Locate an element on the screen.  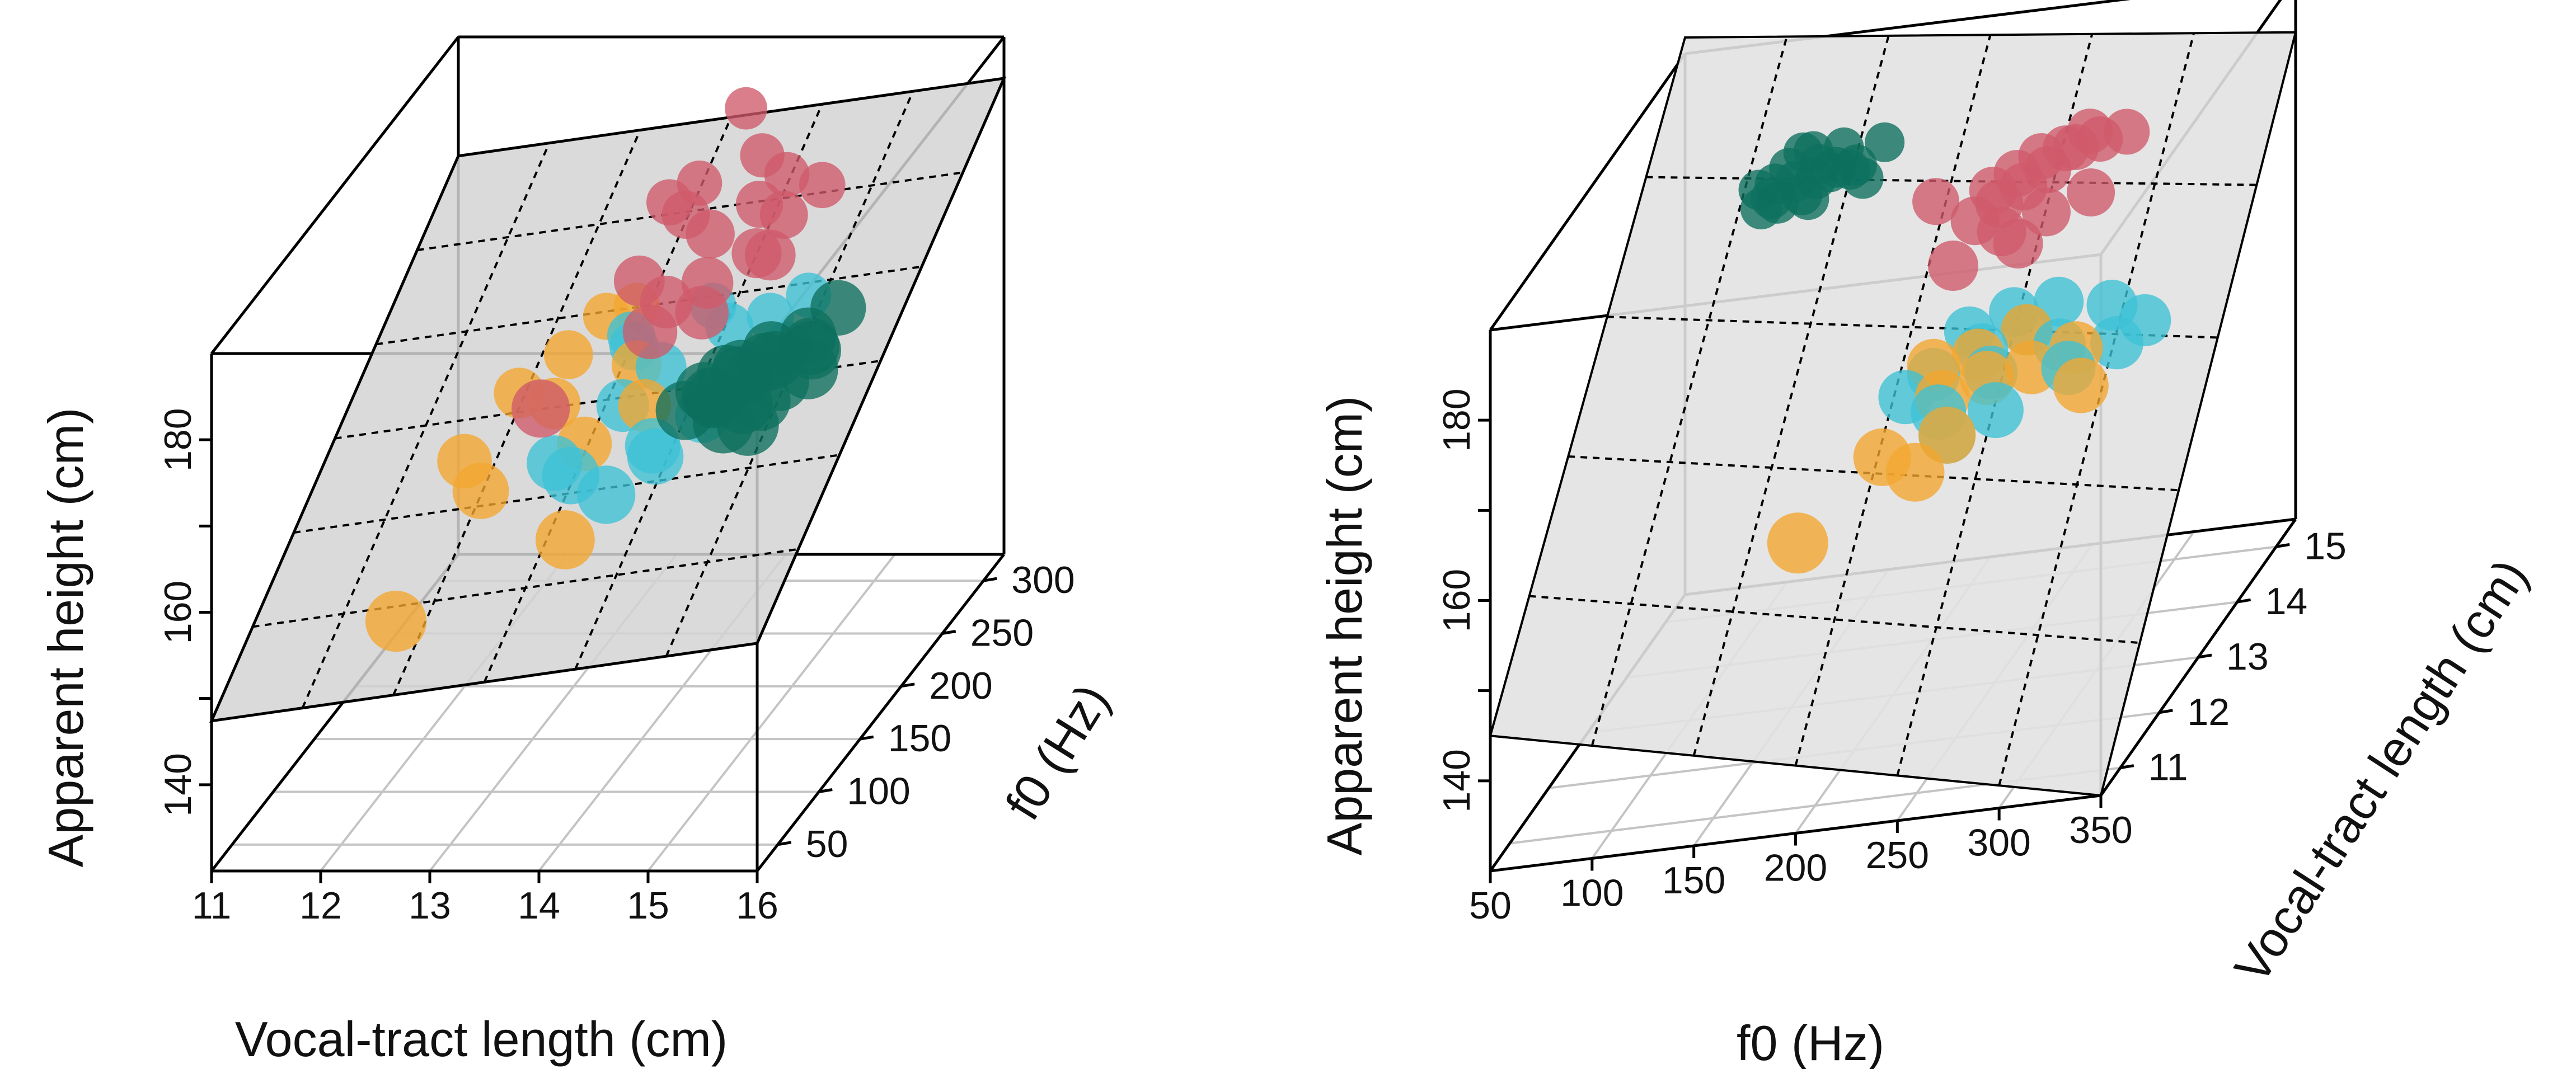
x-tick-label: 100 is located at coordinates (1592, 893).